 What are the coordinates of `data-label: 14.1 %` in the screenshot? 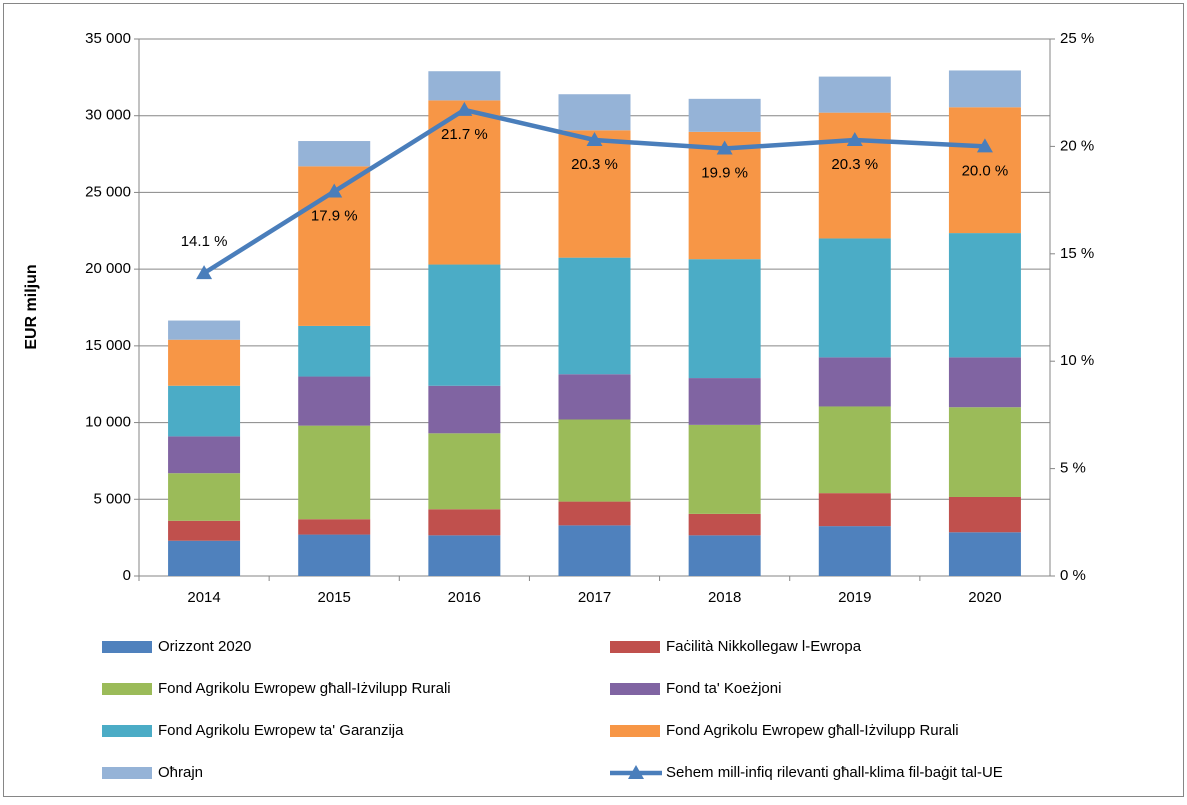 It's located at (204, 241).